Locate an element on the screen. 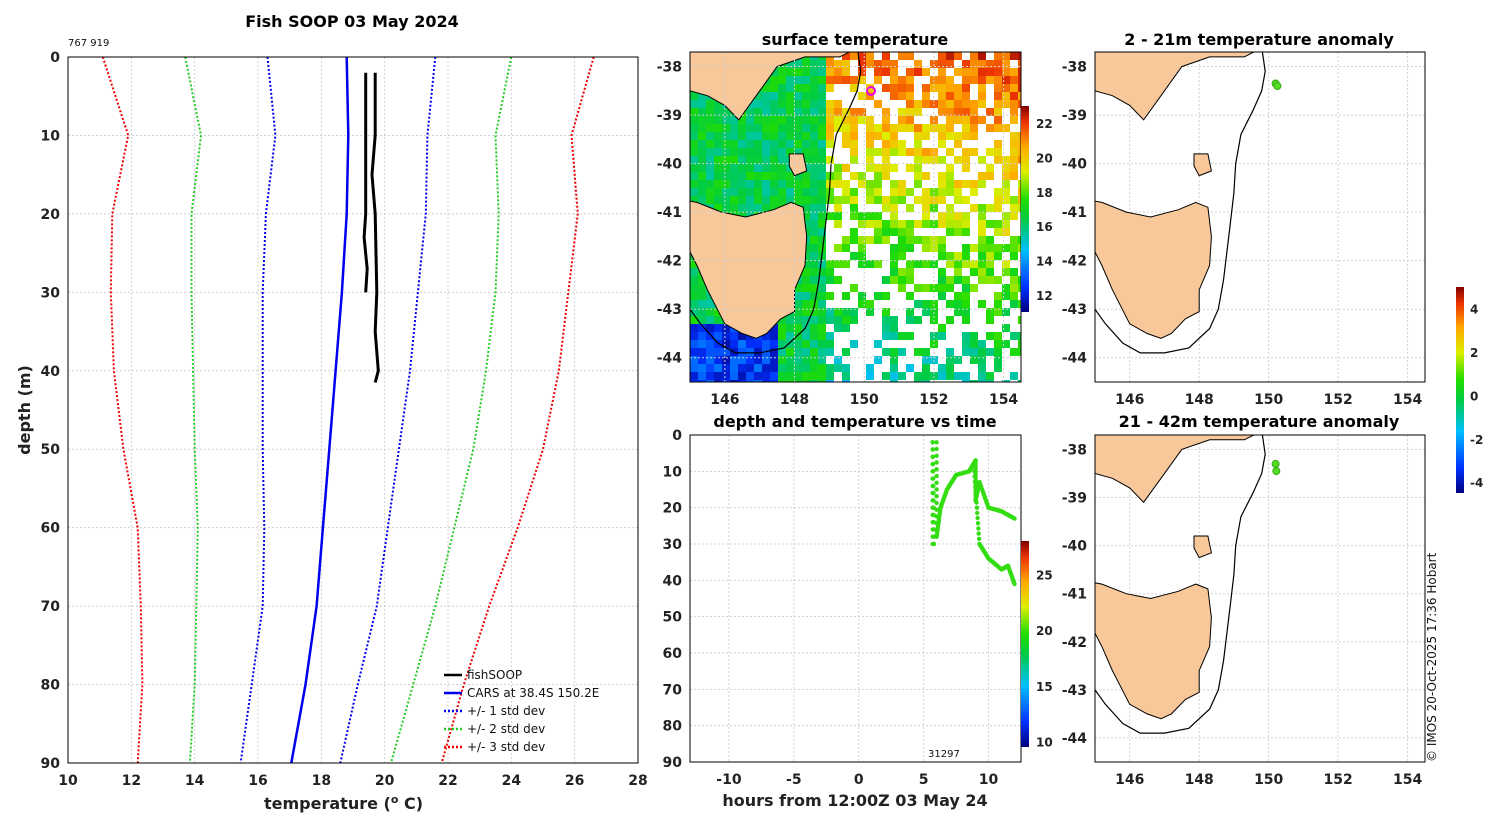 The width and height of the screenshot is (1500, 824). shelf-contour is located at coordinates (1180, 584).